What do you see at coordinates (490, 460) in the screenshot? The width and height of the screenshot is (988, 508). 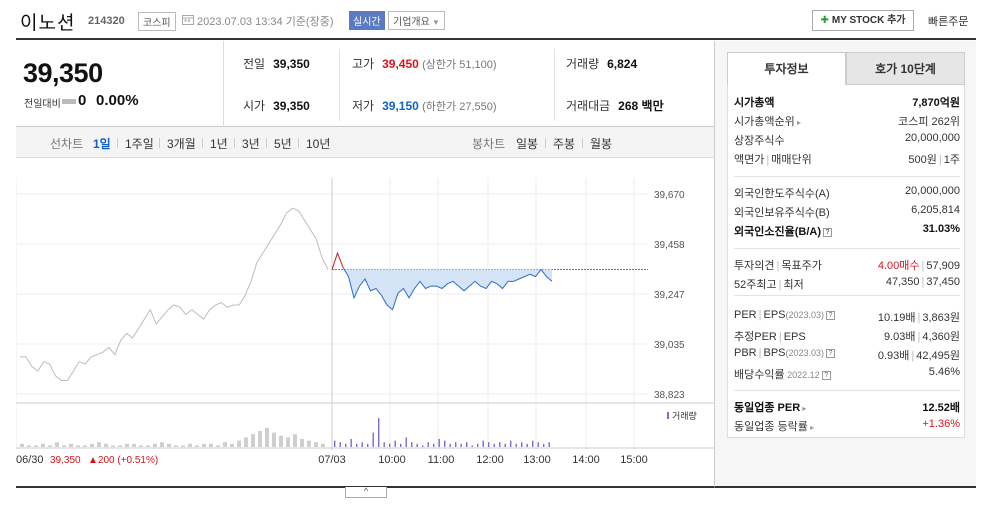 I see `x-tick-label: 12:00` at bounding box center [490, 460].